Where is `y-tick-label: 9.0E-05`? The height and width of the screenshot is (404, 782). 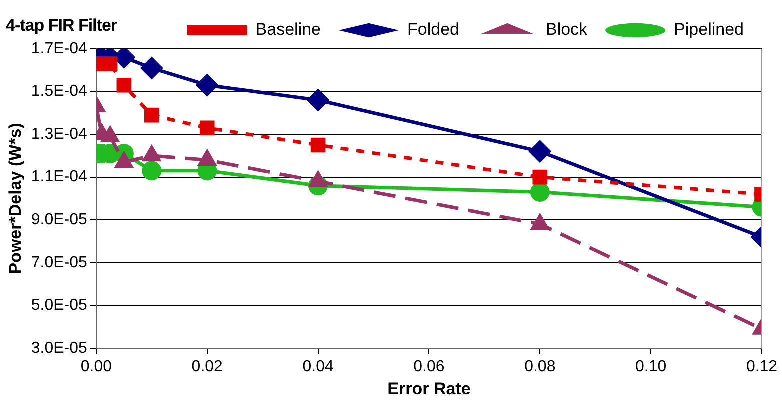 y-tick-label: 9.0E-05 is located at coordinates (59, 219).